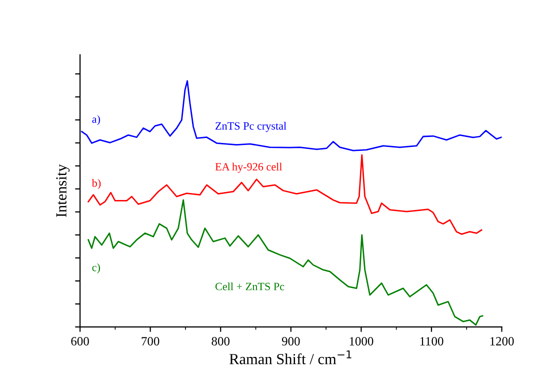 Image resolution: width=552 pixels, height=386 pixels. I want to click on x-tick-label: 600, so click(80, 341).